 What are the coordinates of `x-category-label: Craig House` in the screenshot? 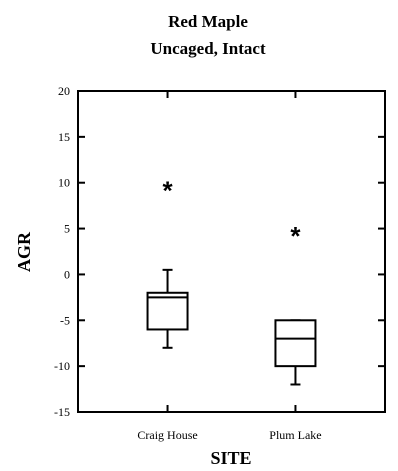 It's located at (167, 435).